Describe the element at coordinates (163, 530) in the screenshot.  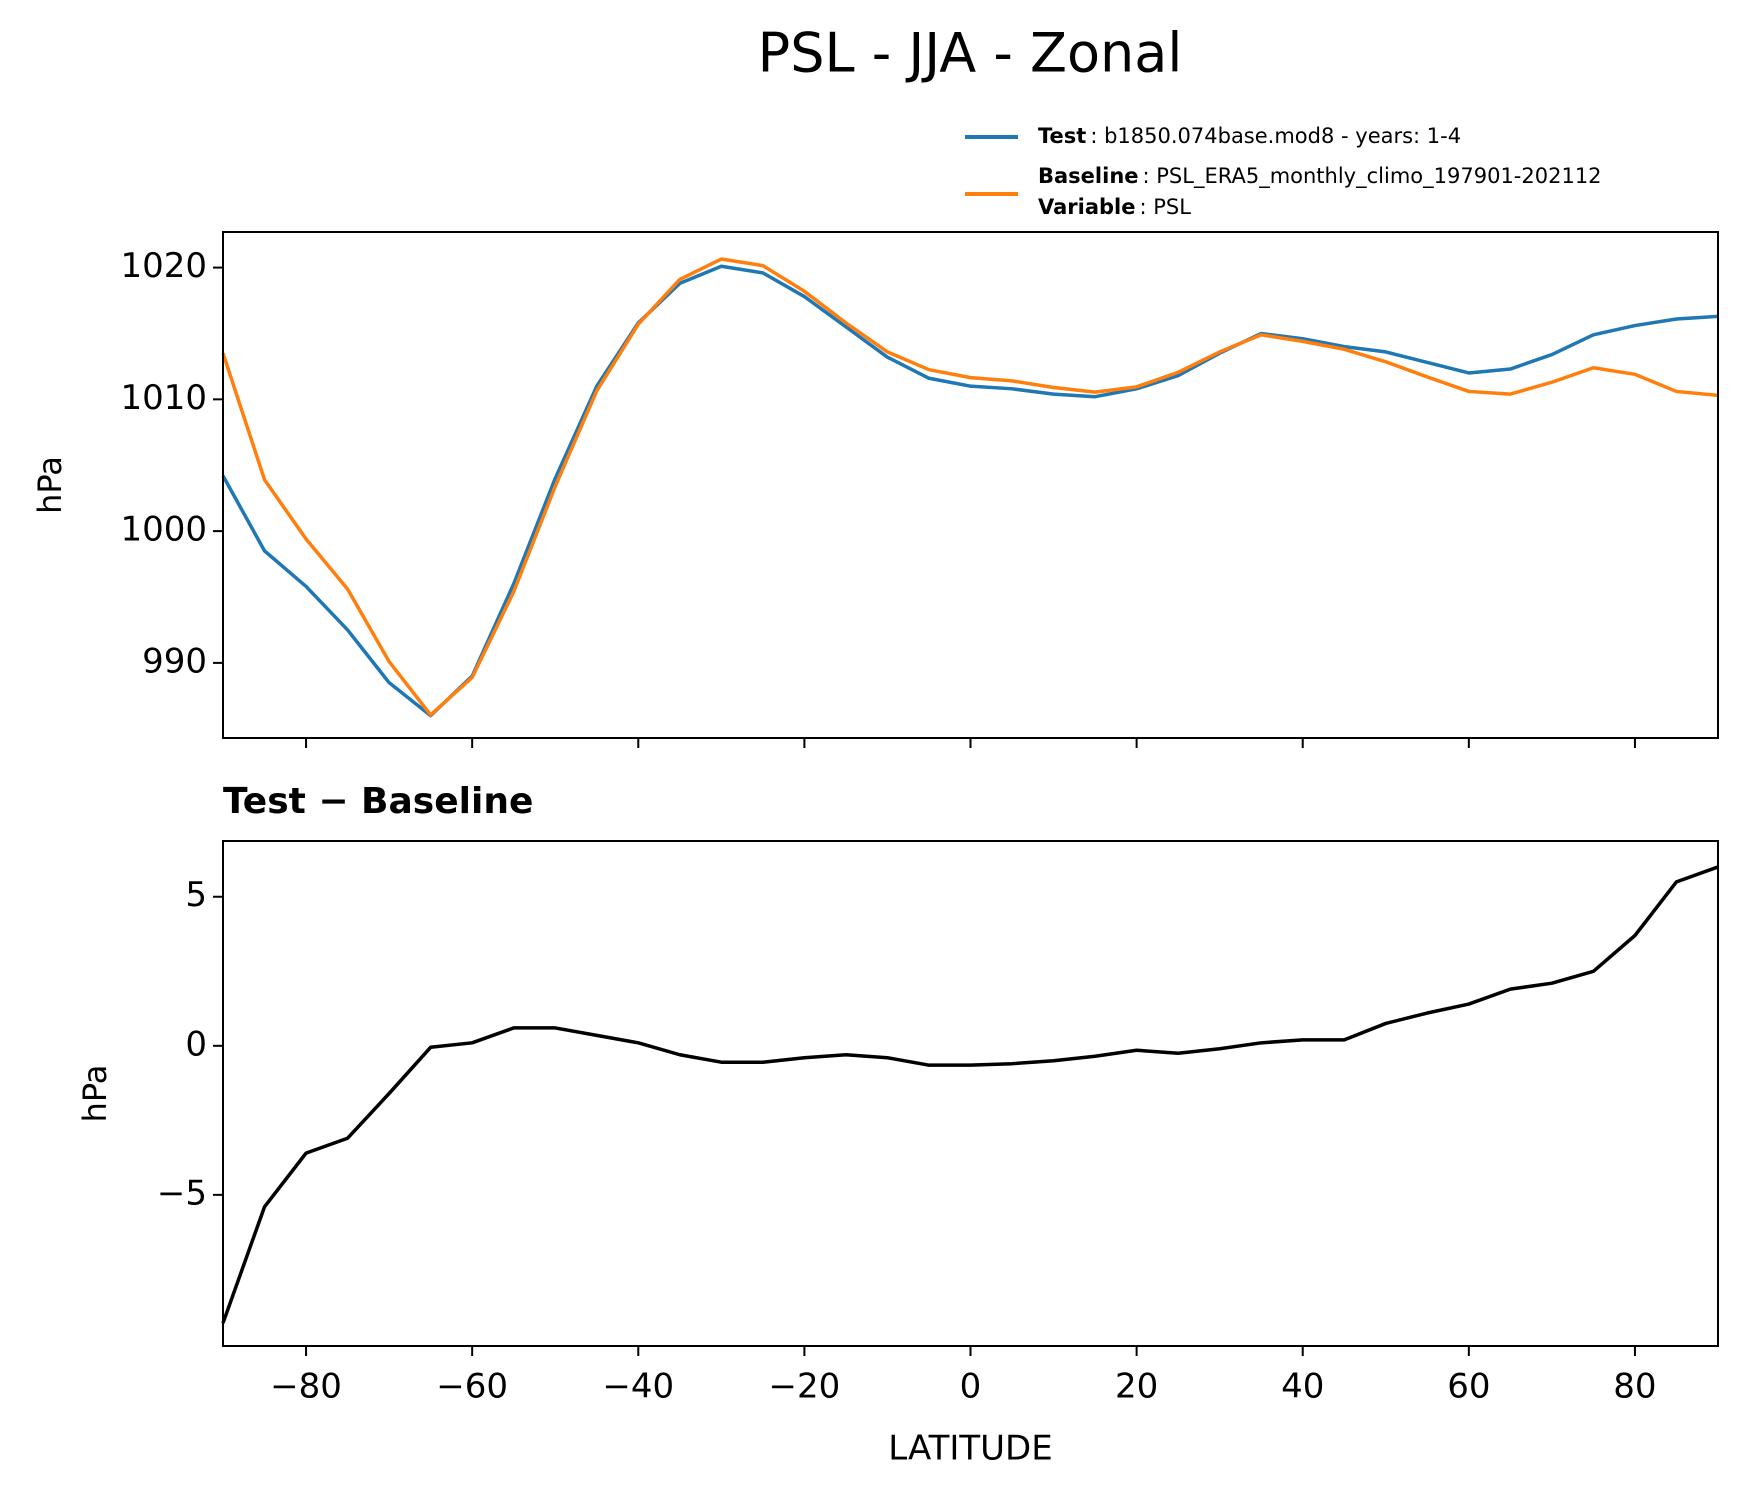
I see `y-tick-label: 1000` at that location.